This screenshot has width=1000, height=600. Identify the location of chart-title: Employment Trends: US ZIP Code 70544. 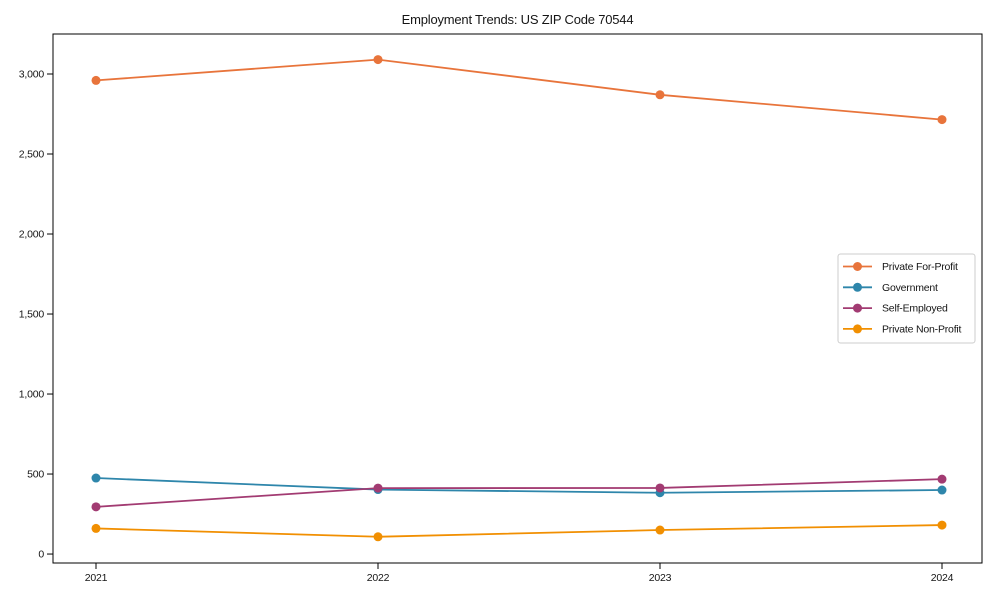
(518, 19).